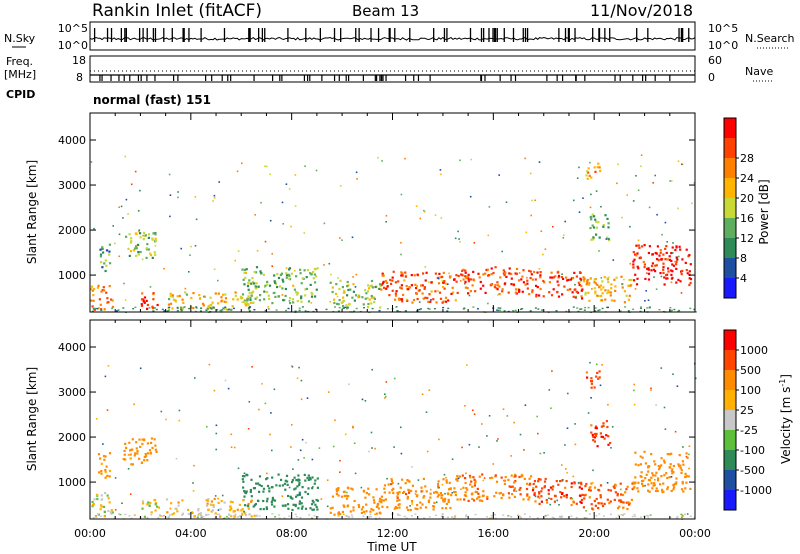  What do you see at coordinates (641, 10) in the screenshot?
I see `date-title: 11/Nov/2018` at bounding box center [641, 10].